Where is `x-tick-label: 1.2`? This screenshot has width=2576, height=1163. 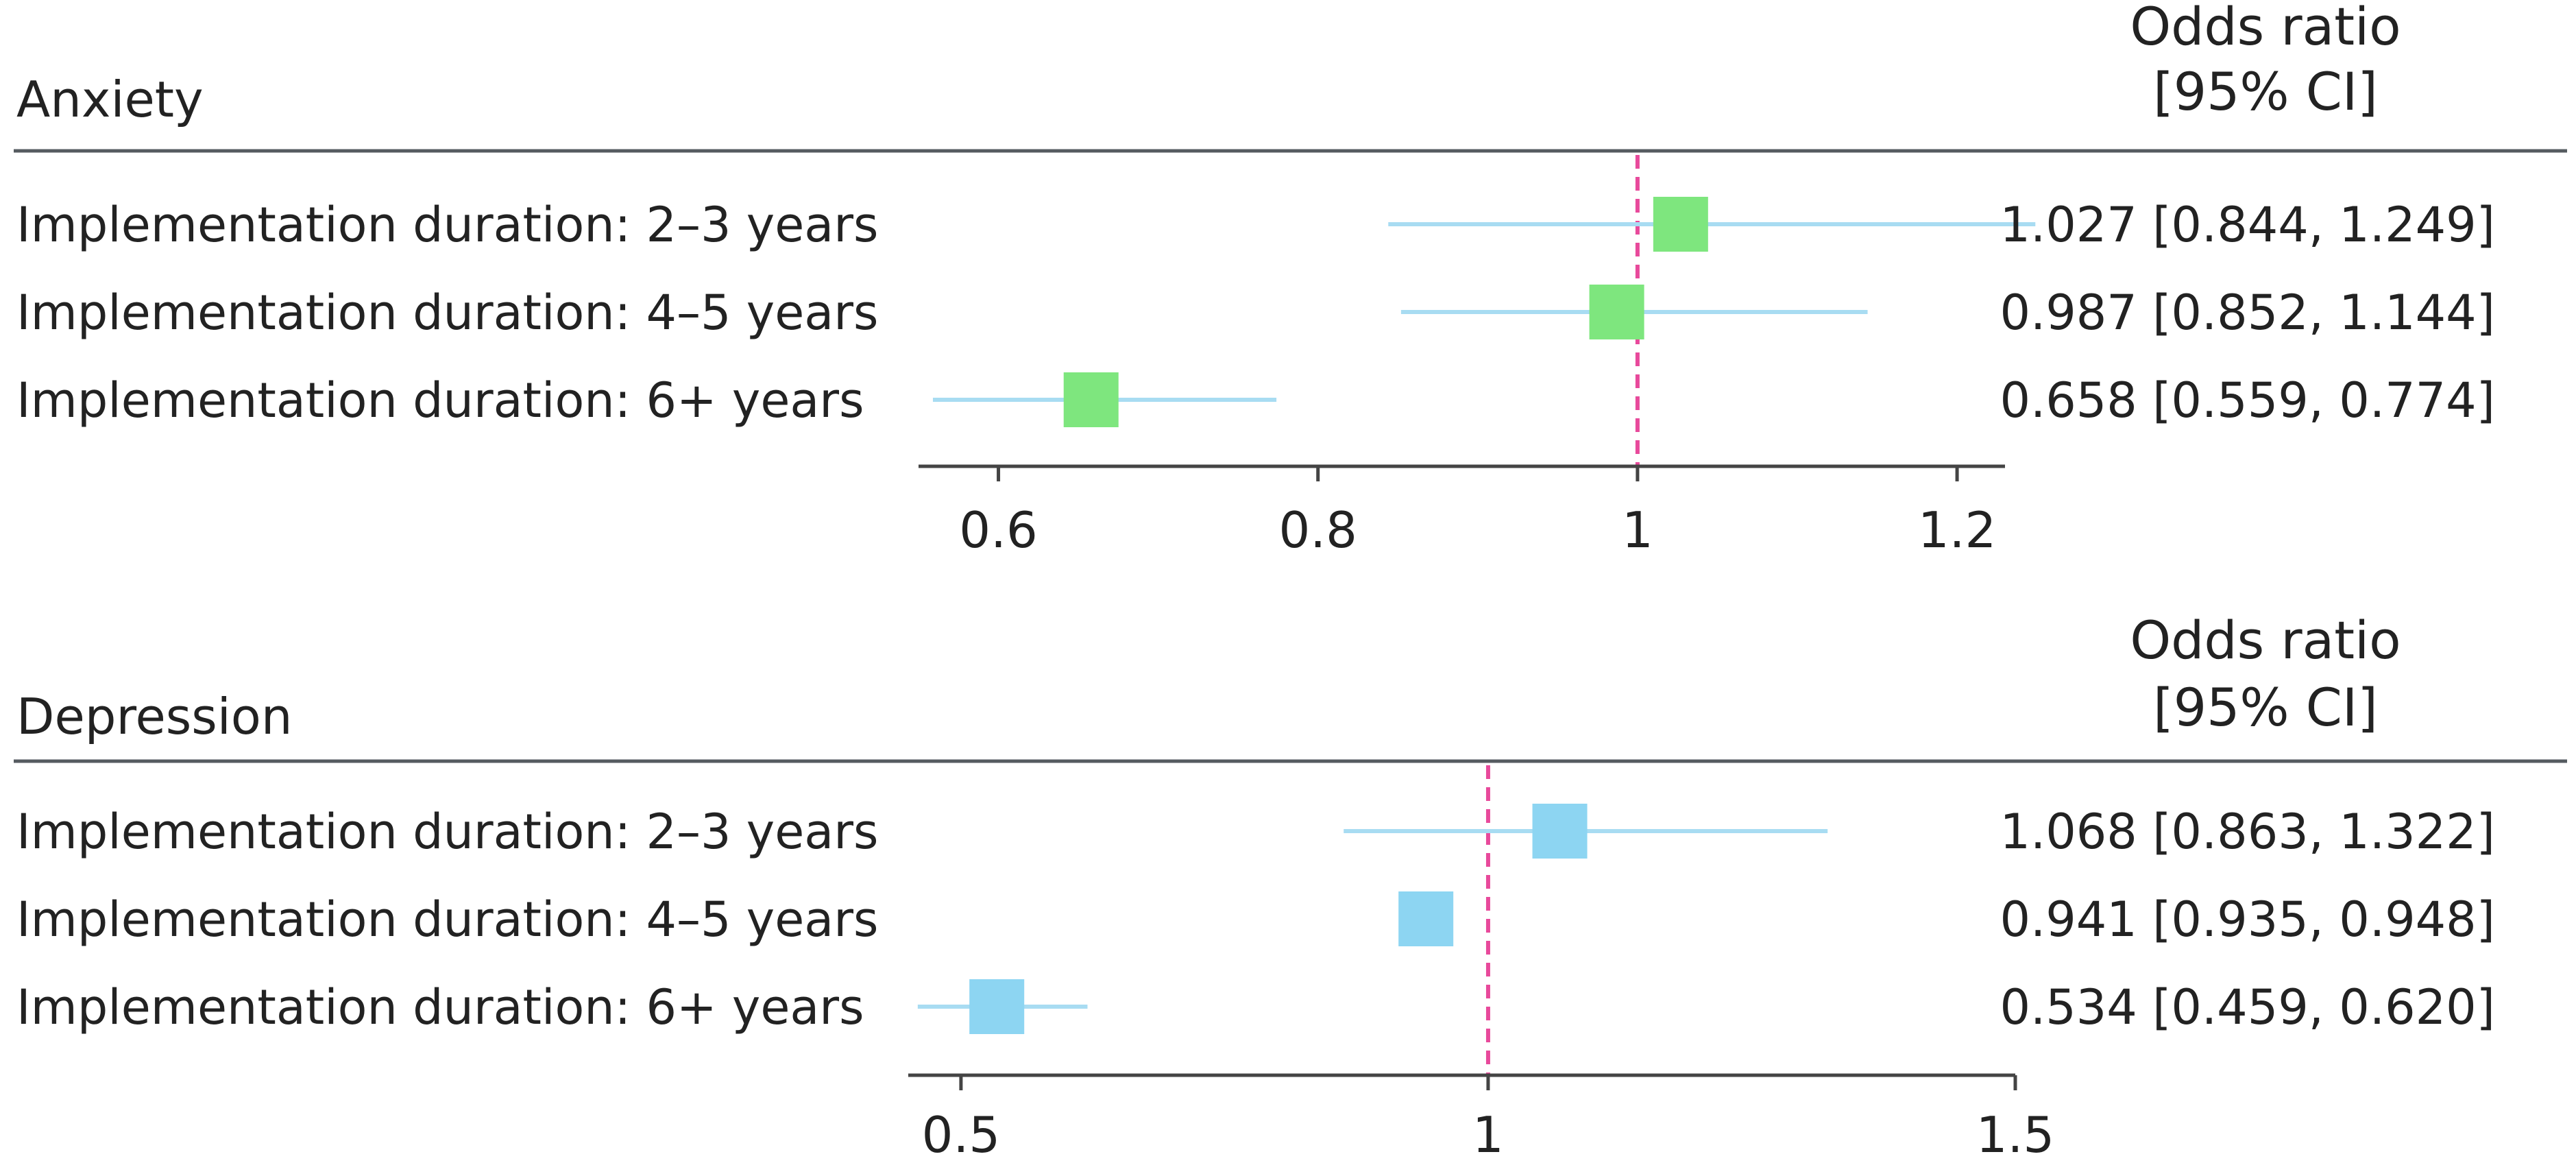
x-tick-label: 1.2 is located at coordinates (1957, 530).